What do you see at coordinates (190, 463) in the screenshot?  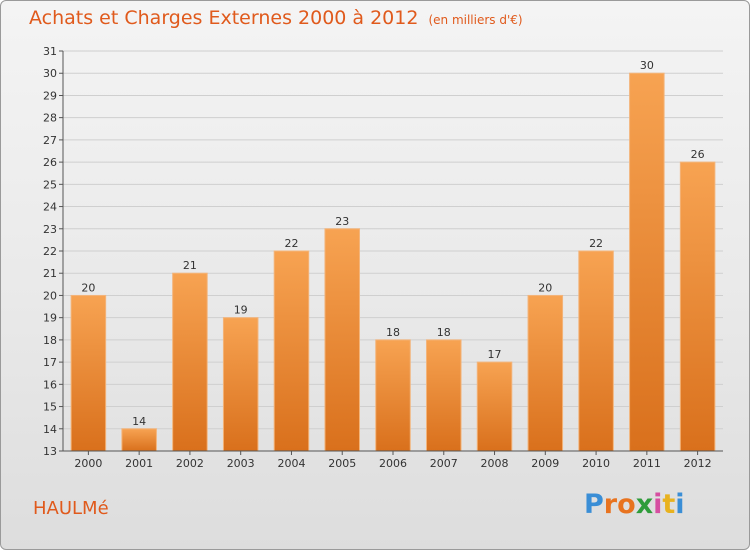 I see `x-tick-label: 2002` at bounding box center [190, 463].